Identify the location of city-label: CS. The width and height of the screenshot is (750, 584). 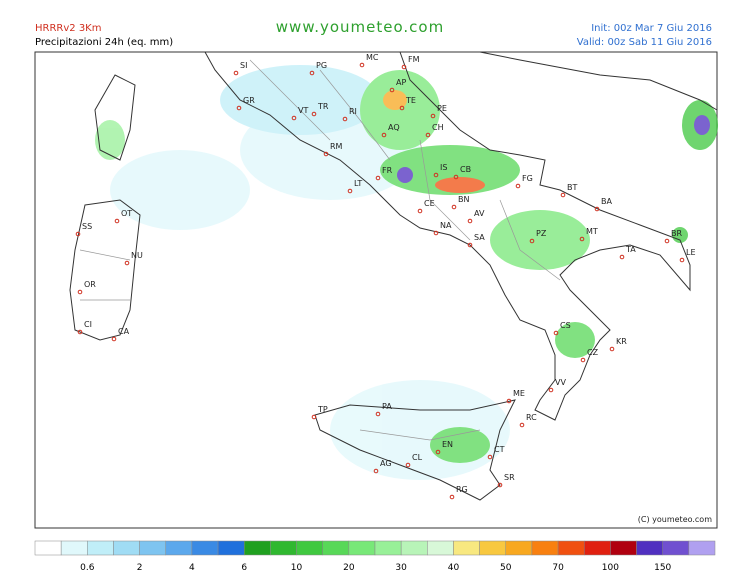
(565, 325).